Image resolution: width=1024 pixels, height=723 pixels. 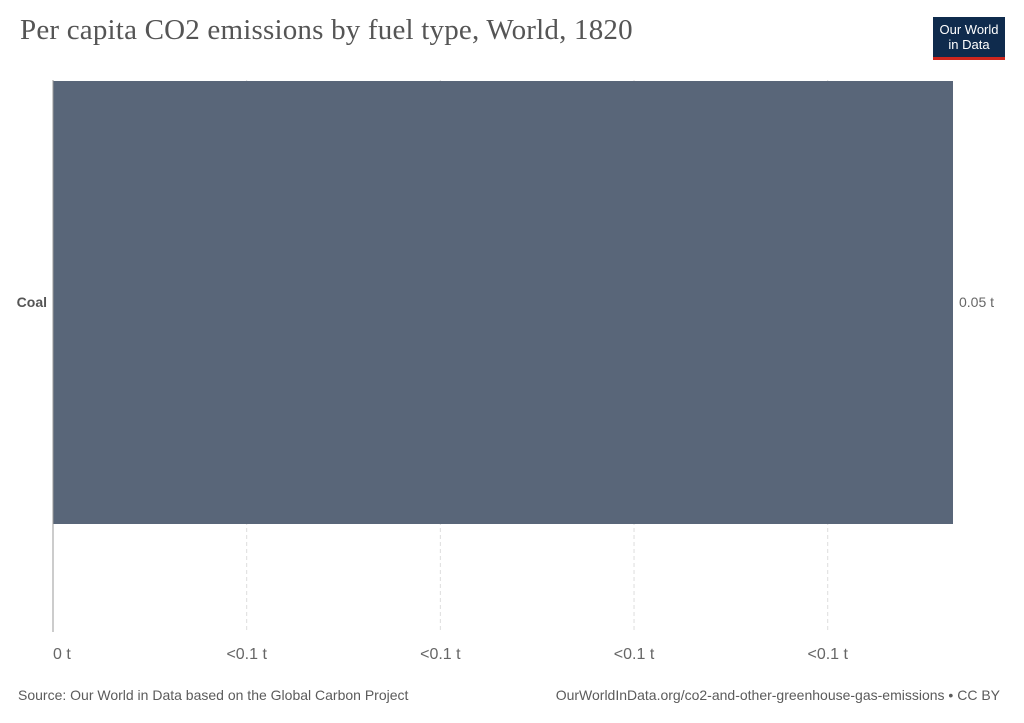 What do you see at coordinates (969, 29) in the screenshot?
I see `logo-line-1: Our World` at bounding box center [969, 29].